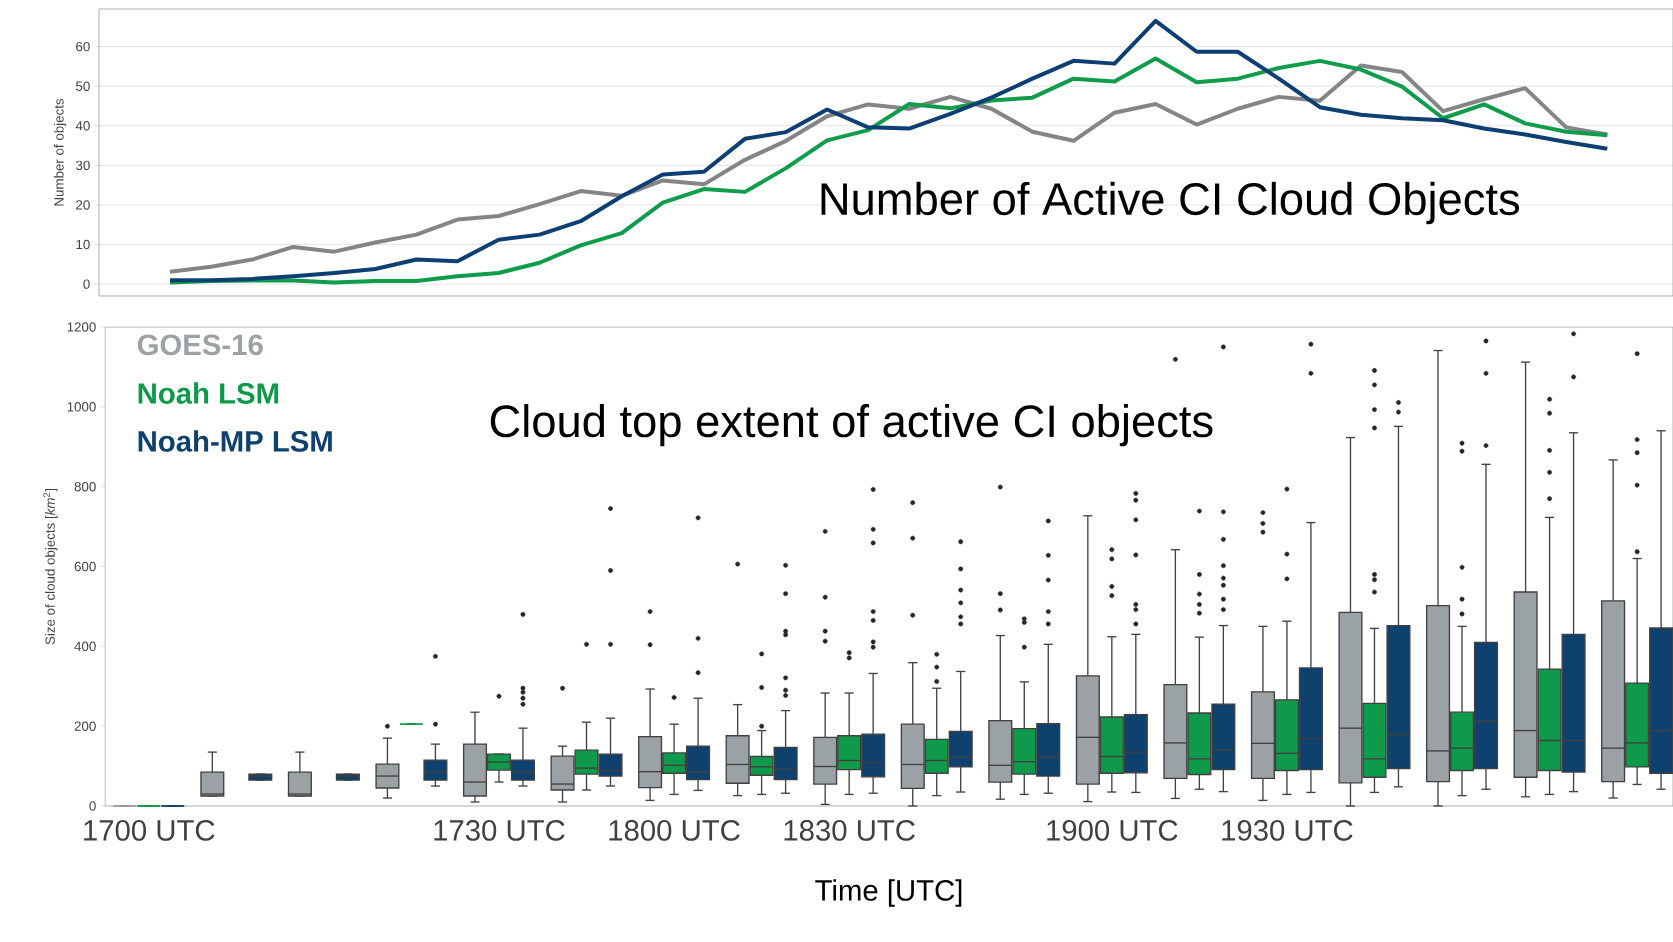 This screenshot has width=1673, height=942. I want to click on x-tick-label: 1800 UTC, so click(674, 830).